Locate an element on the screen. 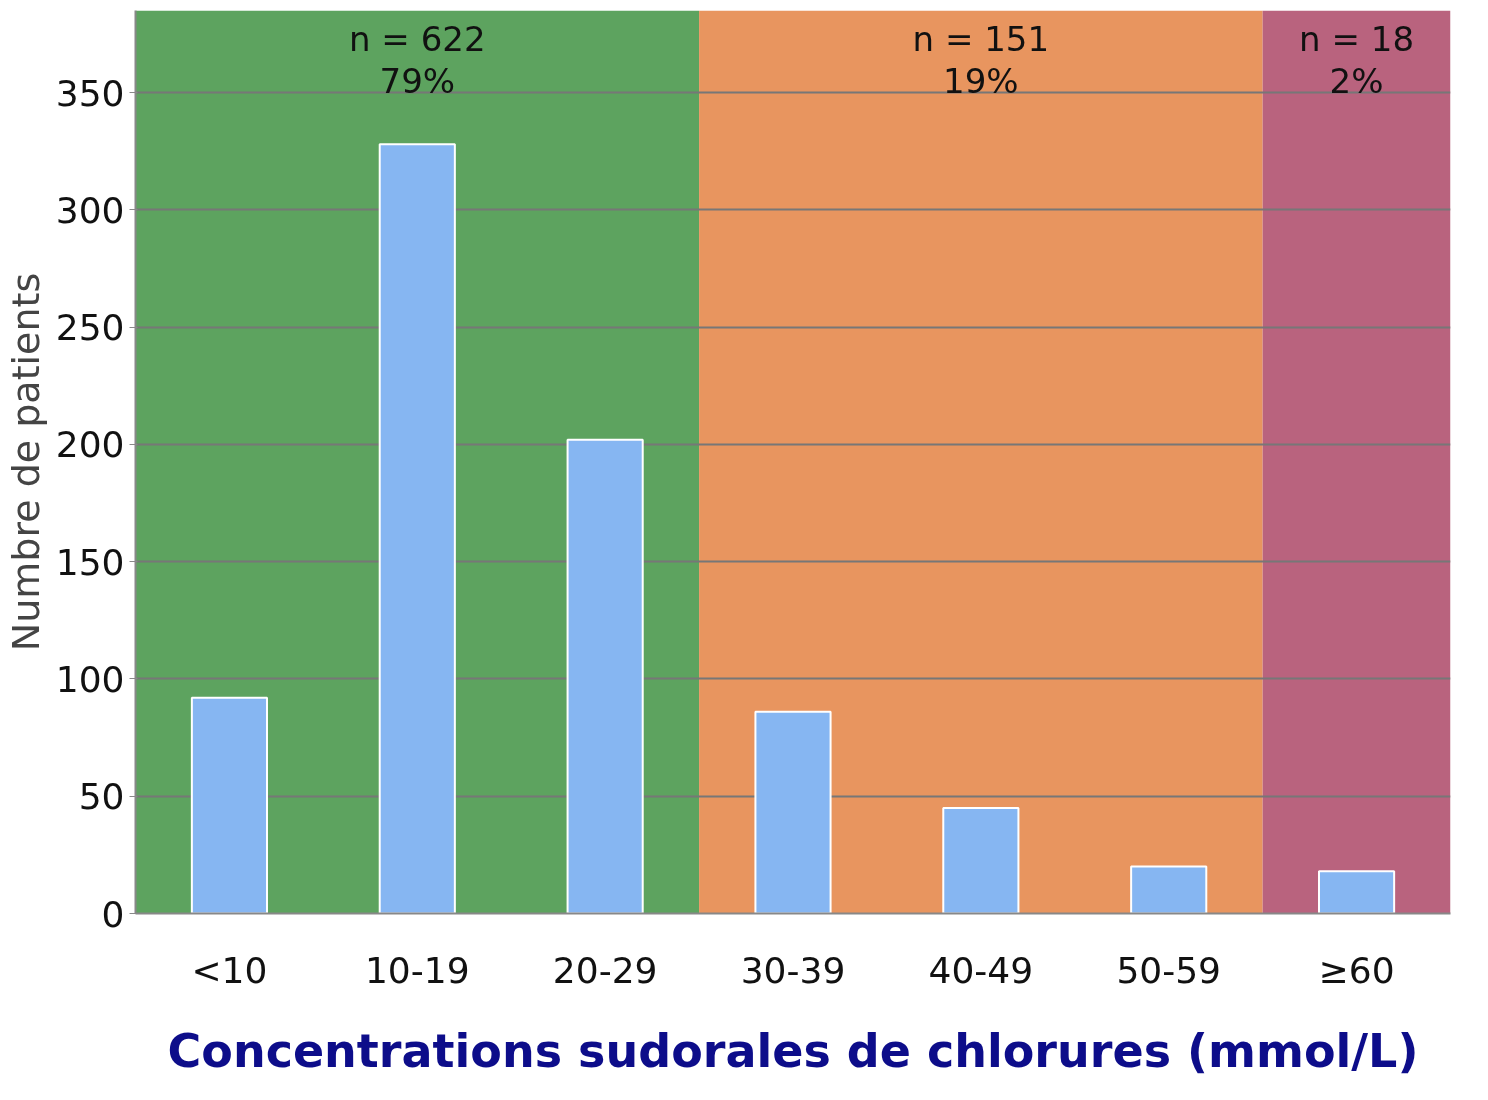 The height and width of the screenshot is (1100, 1488). y-tick-label: 250 is located at coordinates (90, 328).